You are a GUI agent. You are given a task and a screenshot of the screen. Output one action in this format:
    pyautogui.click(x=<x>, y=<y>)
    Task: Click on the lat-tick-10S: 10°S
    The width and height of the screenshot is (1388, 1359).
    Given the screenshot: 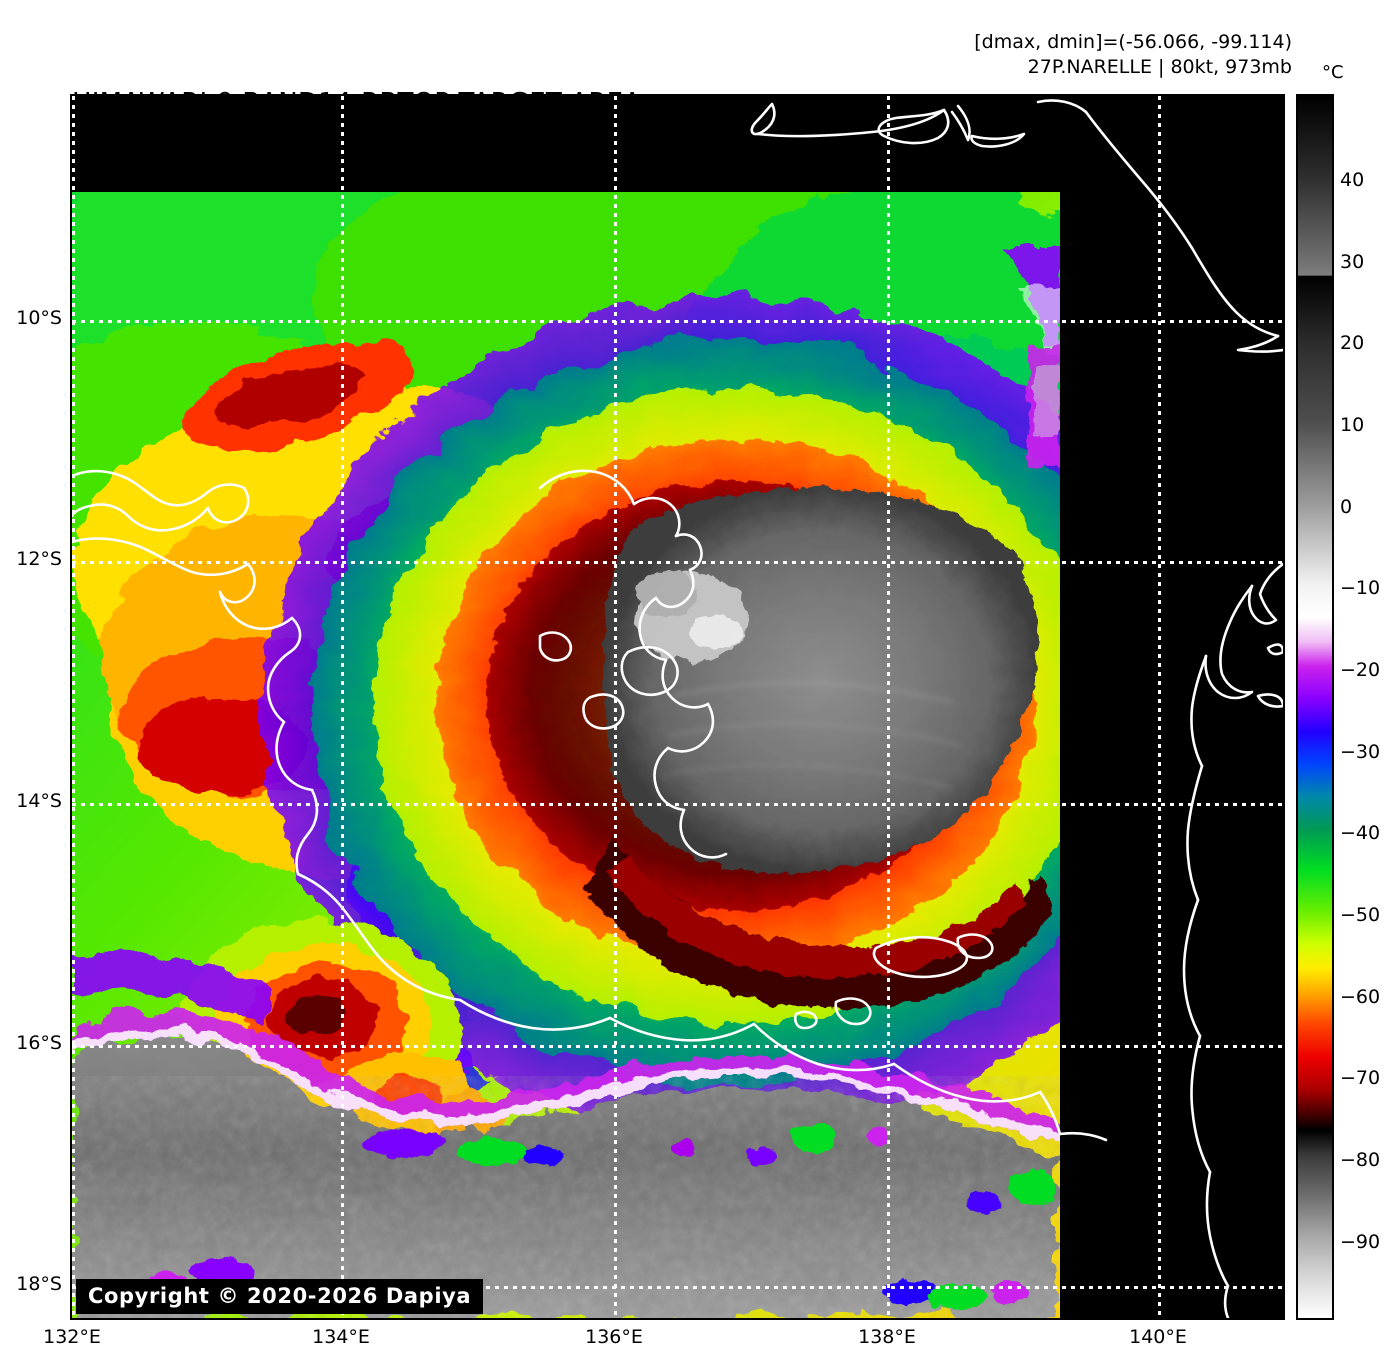 What is the action you would take?
    pyautogui.click(x=39, y=318)
    